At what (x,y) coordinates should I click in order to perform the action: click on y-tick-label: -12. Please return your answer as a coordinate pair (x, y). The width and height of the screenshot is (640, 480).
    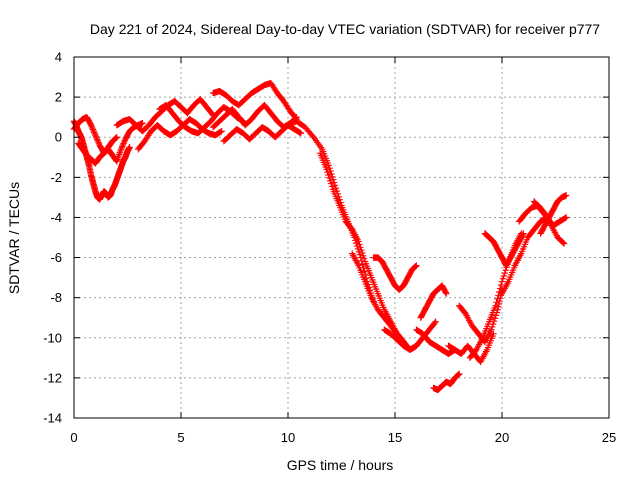
    Looking at the image, I should click on (52, 377).